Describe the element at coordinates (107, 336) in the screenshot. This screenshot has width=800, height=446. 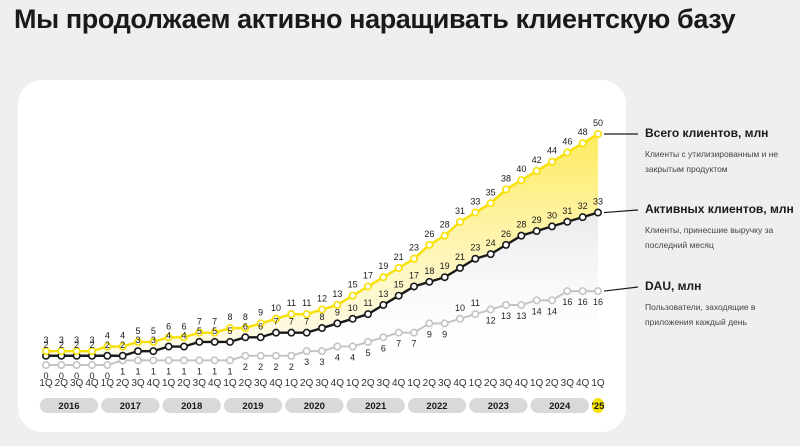
I see `total-value-label: 4` at that location.